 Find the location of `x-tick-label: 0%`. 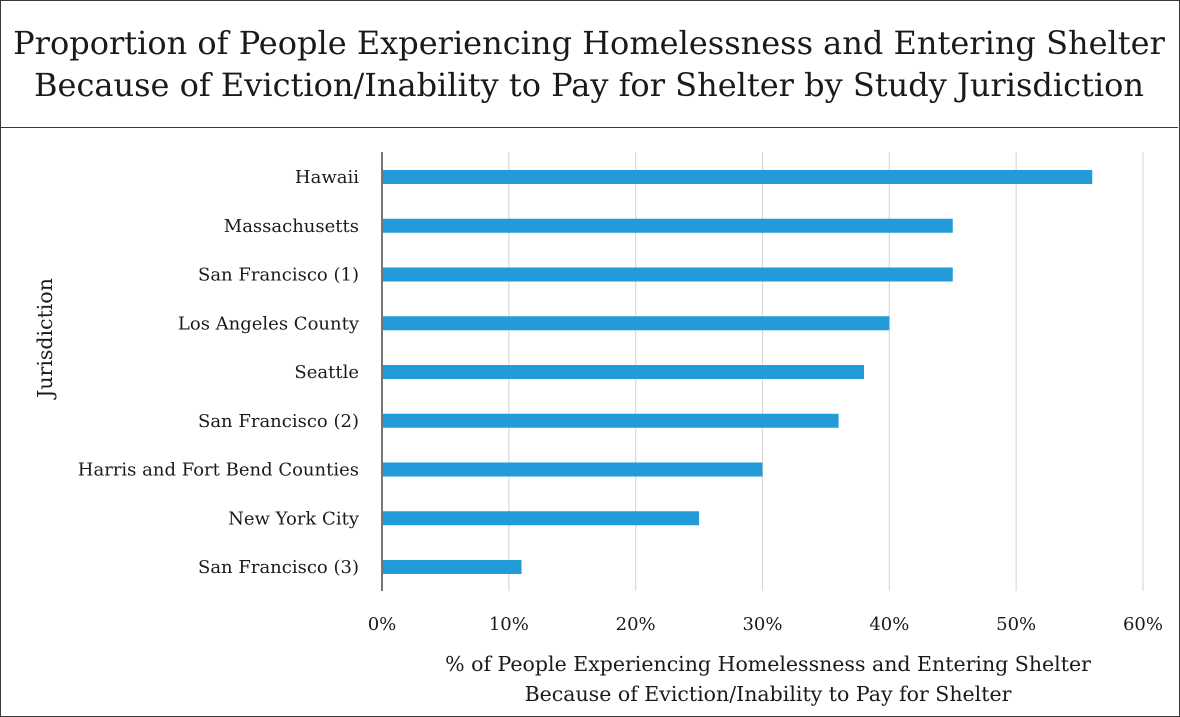

x-tick-label: 0% is located at coordinates (382, 624).